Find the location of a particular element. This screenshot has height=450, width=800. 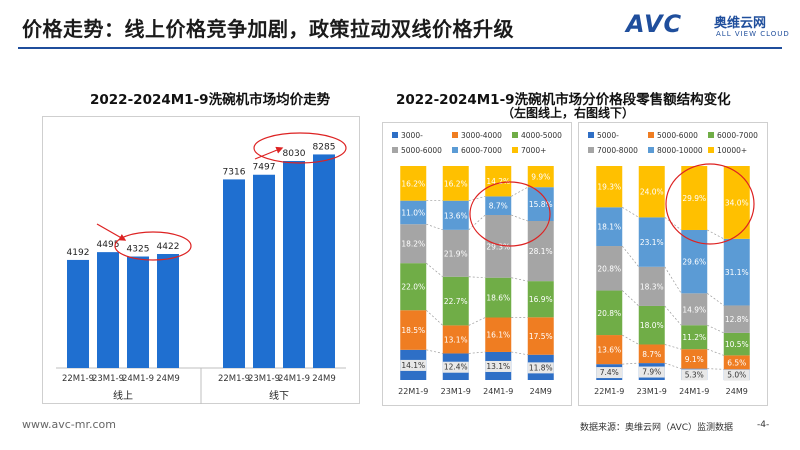

structure-segment-label: 28.1% is located at coordinates (541, 251).